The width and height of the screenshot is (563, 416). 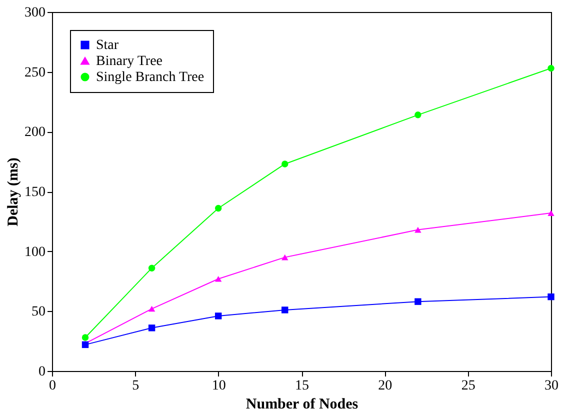 I want to click on x-tick-label: 20, so click(x=385, y=386).